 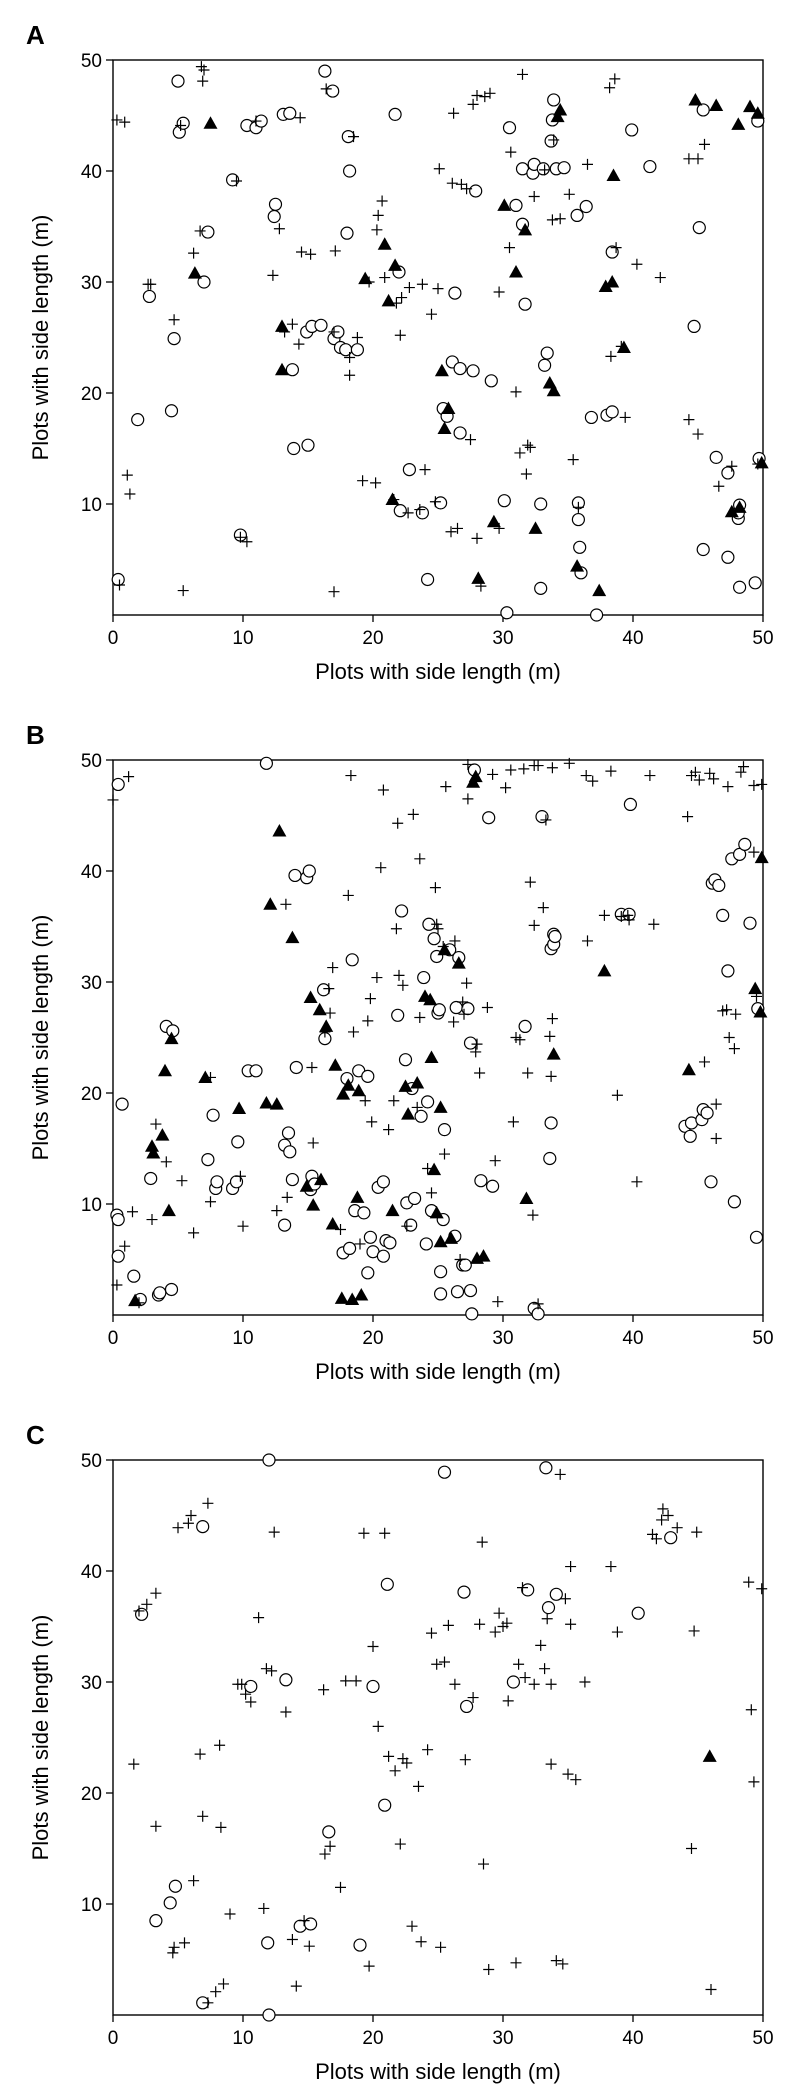 I want to click on y-tick-label: 10, so click(x=91, y=1905).